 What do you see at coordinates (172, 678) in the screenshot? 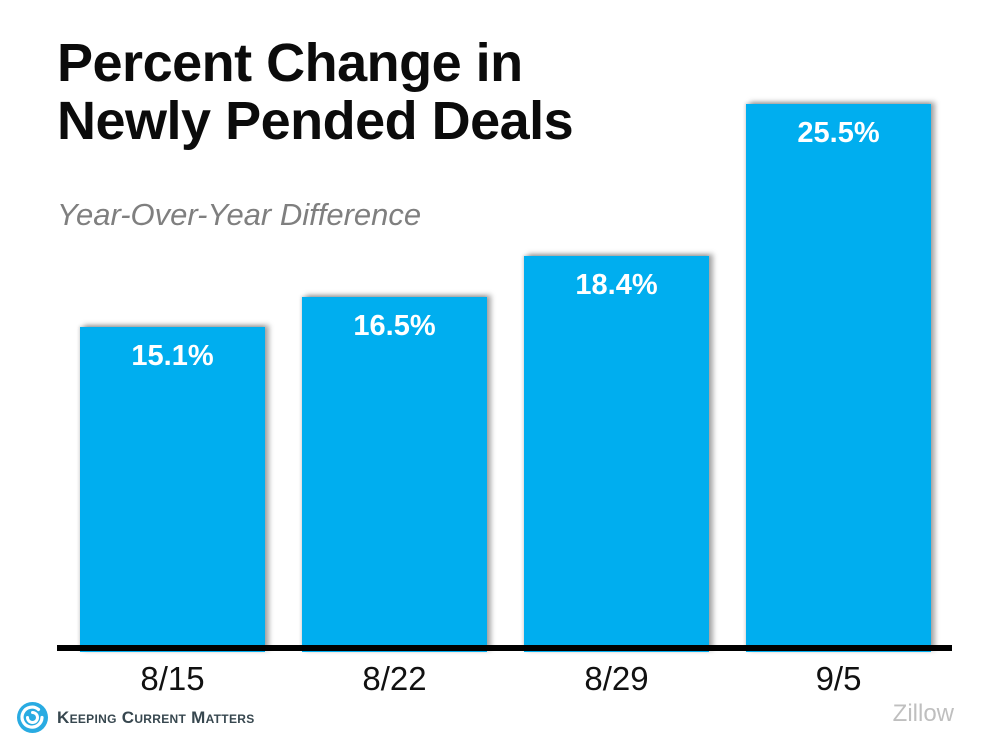
I see `category-label: 8/15` at bounding box center [172, 678].